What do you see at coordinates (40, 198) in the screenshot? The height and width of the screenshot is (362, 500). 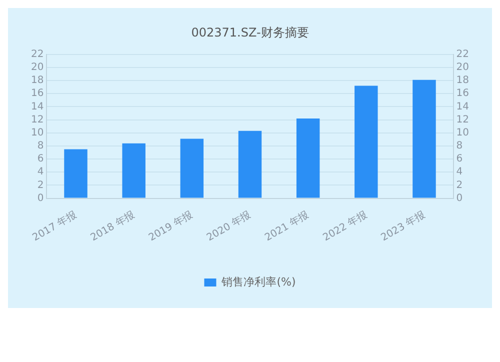 I see `y-tick-label: 0` at bounding box center [40, 198].